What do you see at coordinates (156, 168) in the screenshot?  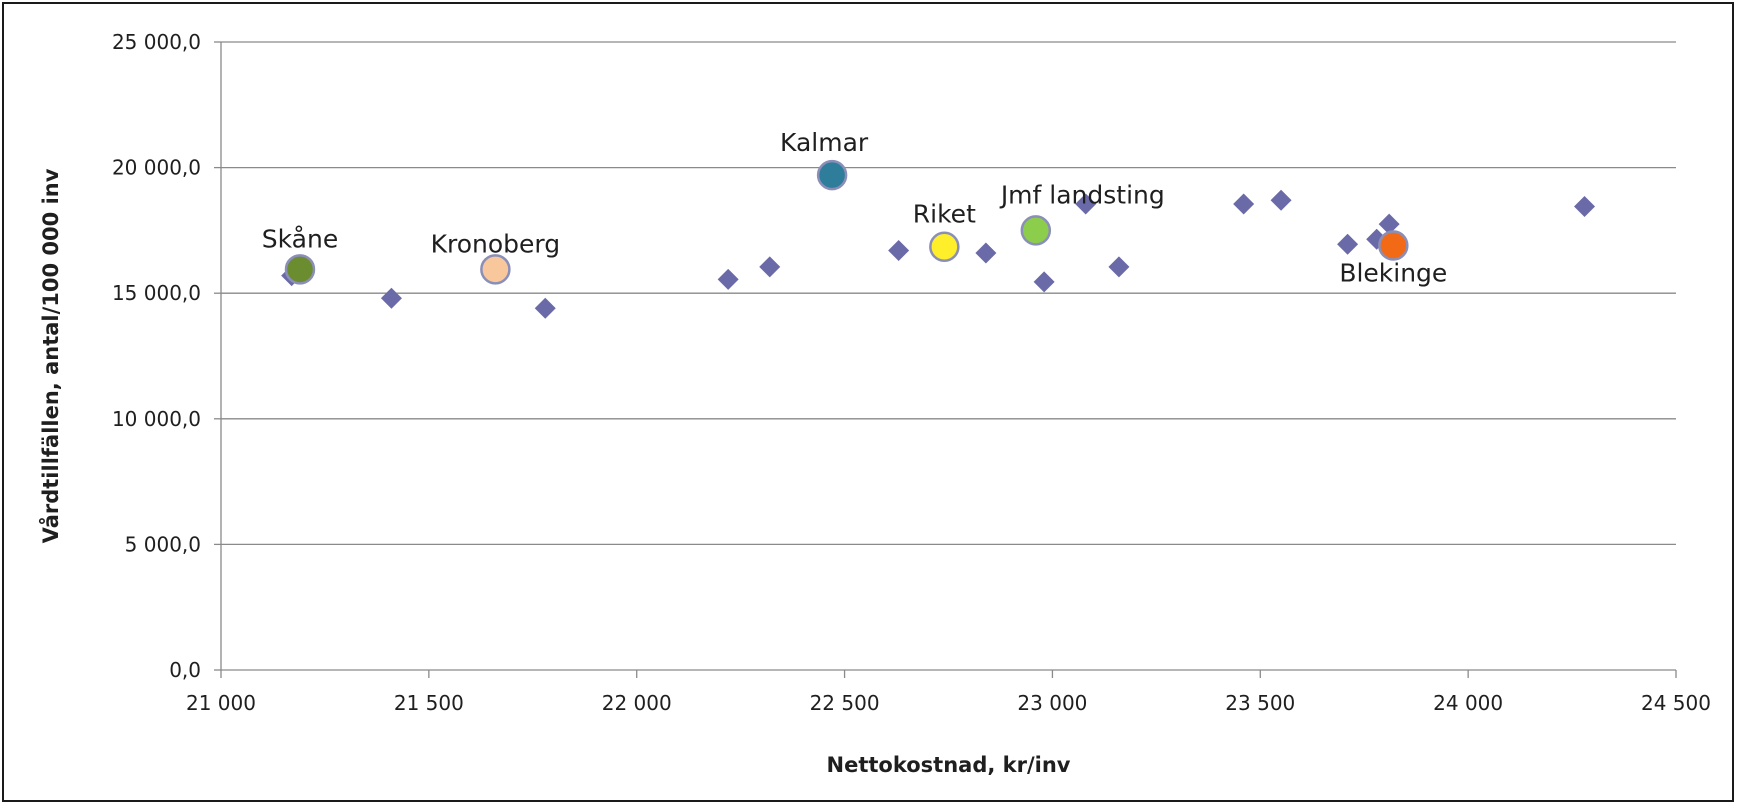 I see `y-tick-label: 20 000,0` at bounding box center [156, 168].